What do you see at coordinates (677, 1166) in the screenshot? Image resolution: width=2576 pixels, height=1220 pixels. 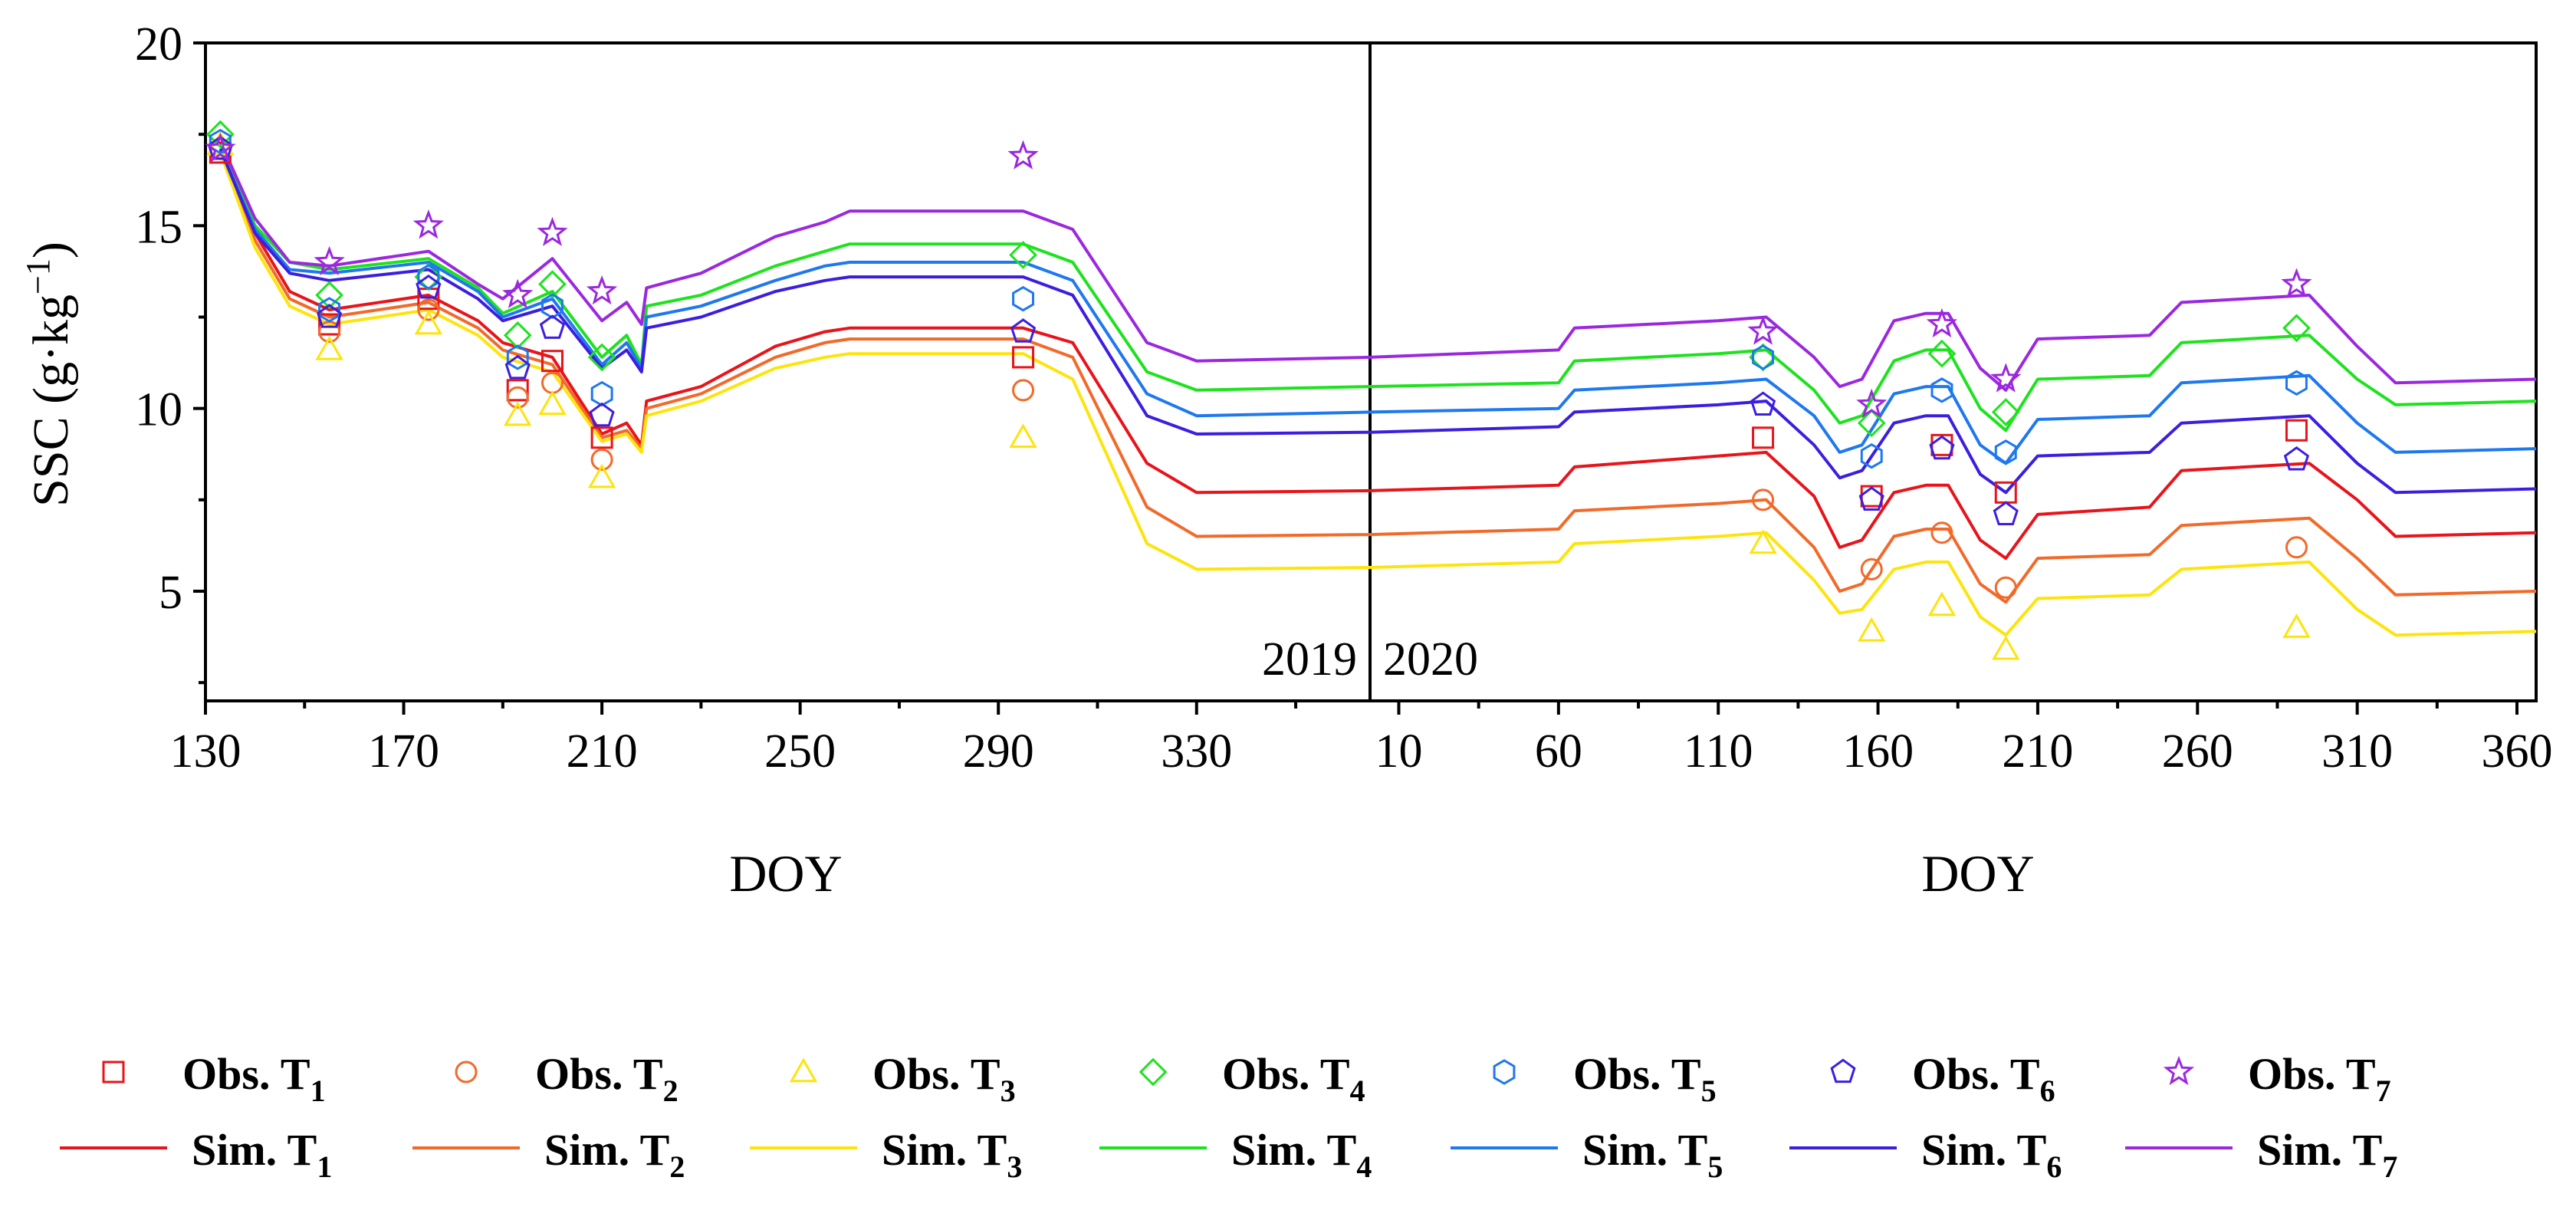 I see `legend-sim-subscript: 2` at bounding box center [677, 1166].